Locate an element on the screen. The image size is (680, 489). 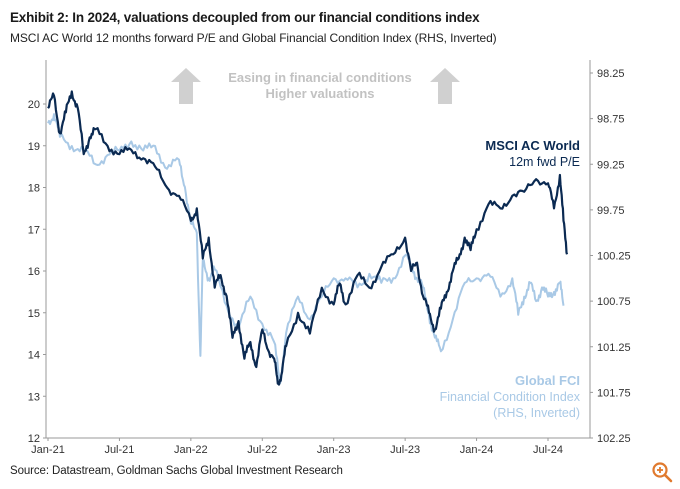
y-left-tick-label: 16 is located at coordinates (34, 272).